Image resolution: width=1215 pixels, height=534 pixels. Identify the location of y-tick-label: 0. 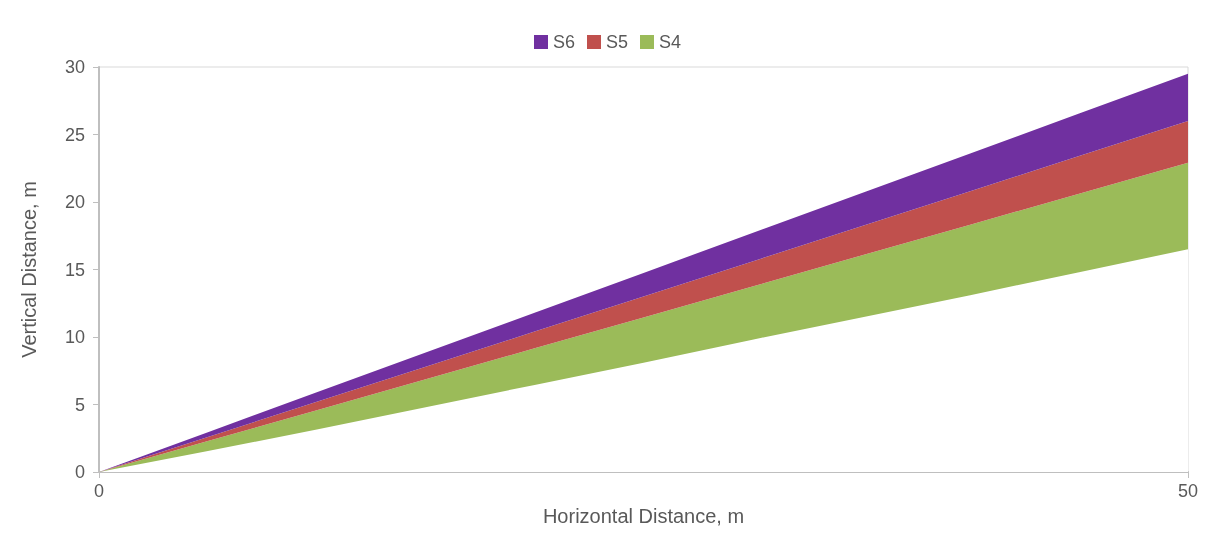
(79, 472).